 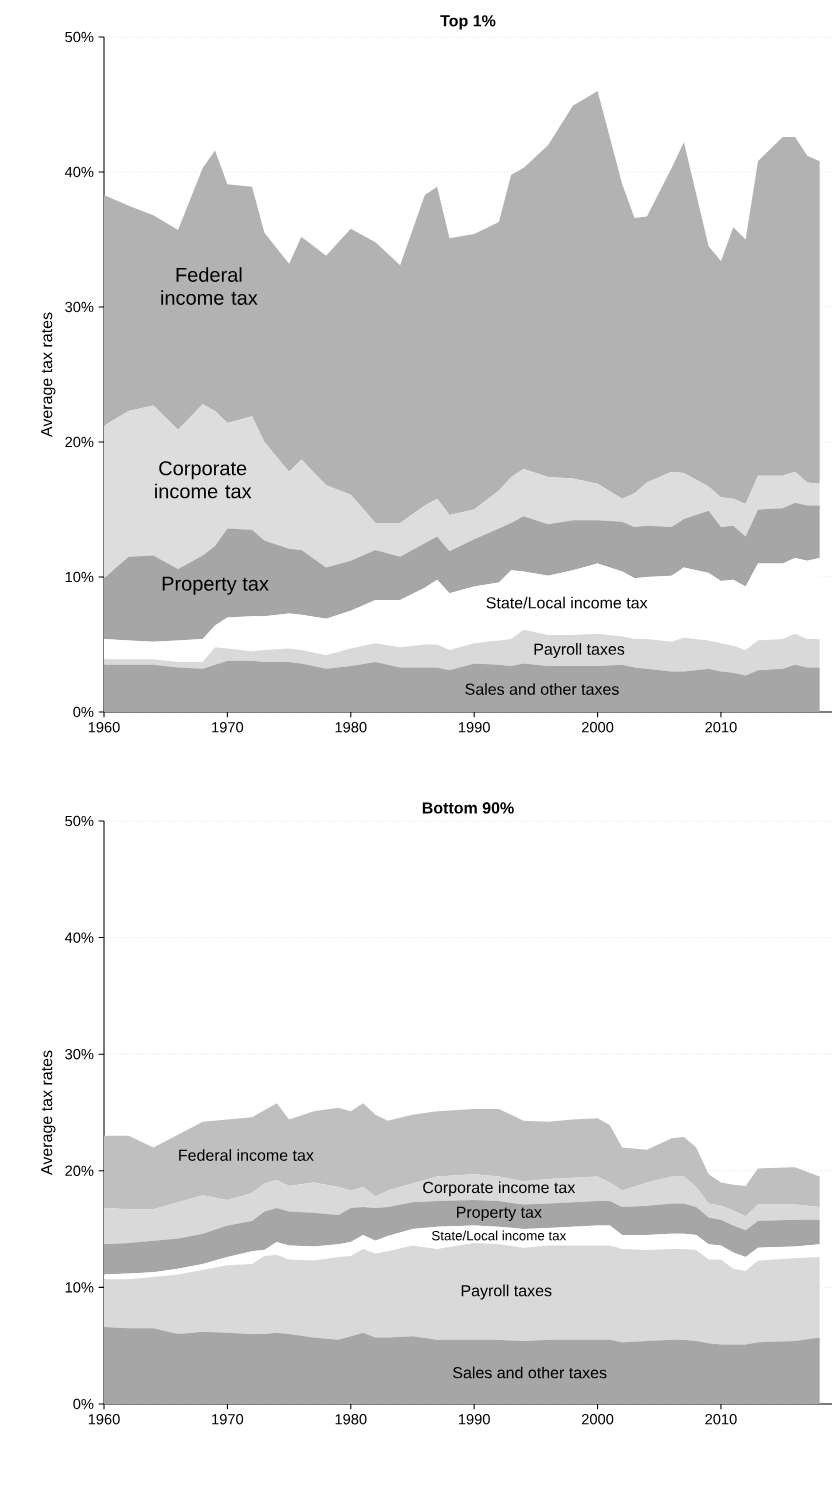 What do you see at coordinates (468, 22) in the screenshot?
I see `chart-title: Top 1%` at bounding box center [468, 22].